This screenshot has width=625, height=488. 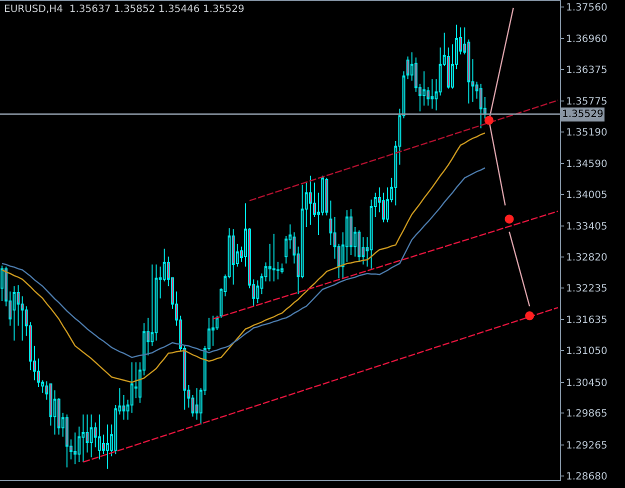 I want to click on y-tick-label: 1.31635, so click(x=587, y=320).